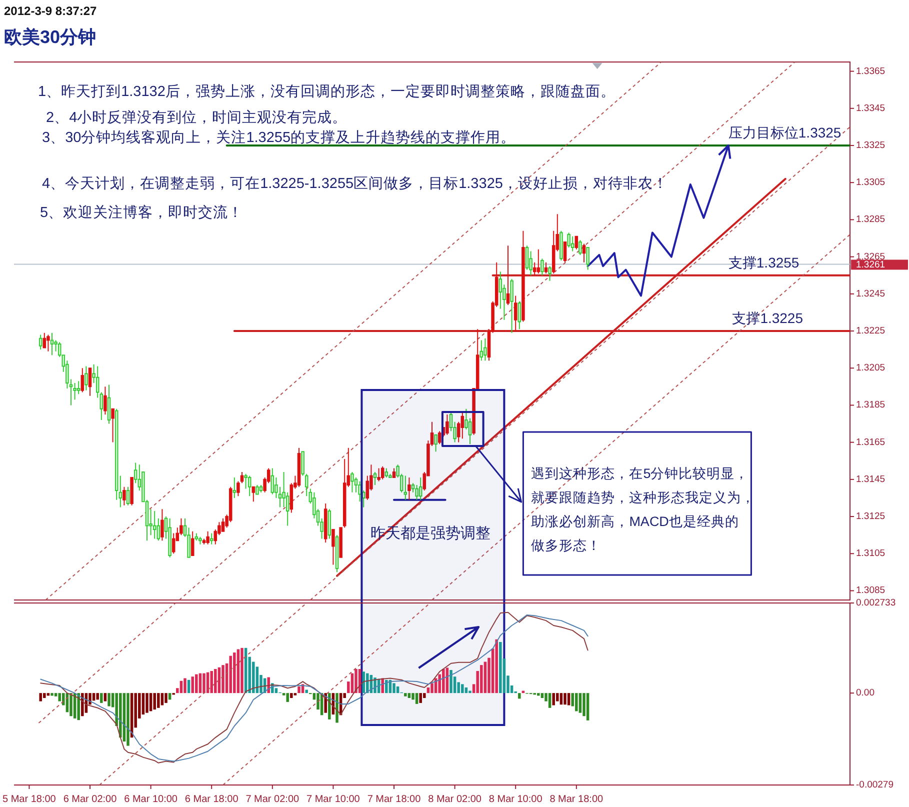 This screenshot has width=909, height=807. I want to click on y-tick-label: 1.3365, so click(871, 71).